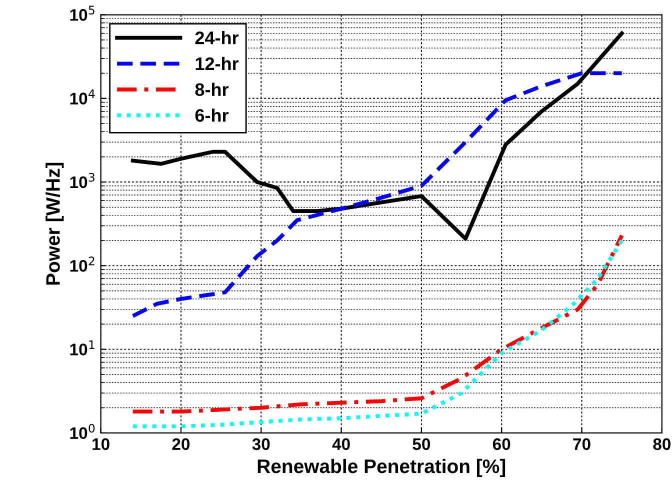 The height and width of the screenshot is (492, 672). I want to click on x-tick-label: 20, so click(181, 444).